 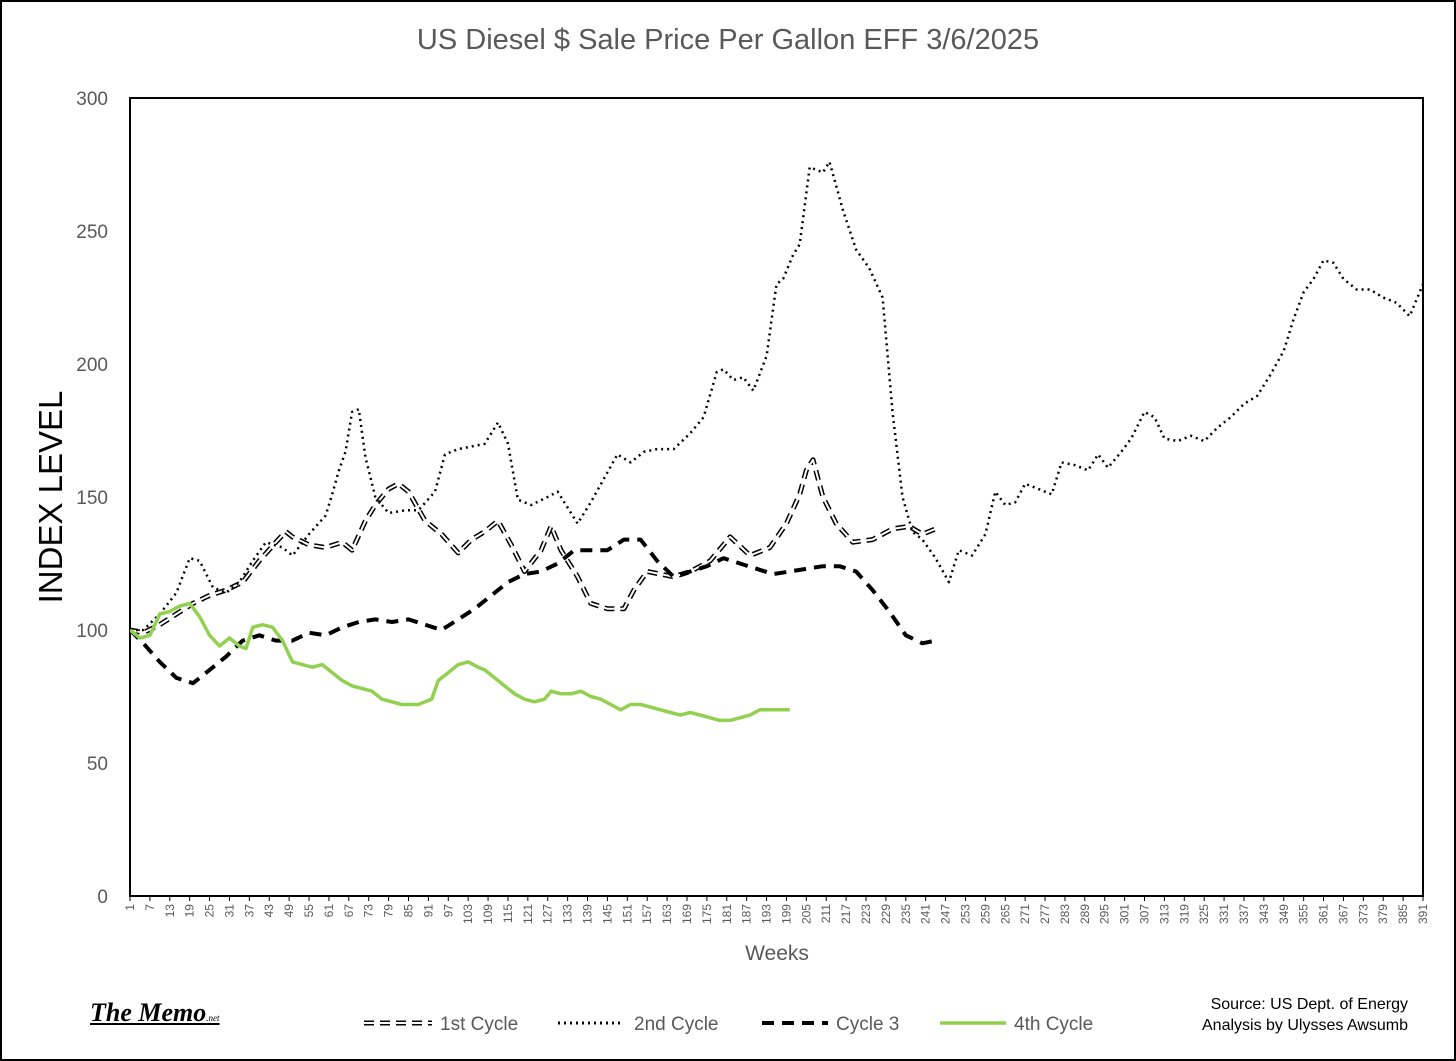 What do you see at coordinates (1423, 914) in the screenshot?
I see `x-tick-label: 391` at bounding box center [1423, 914].